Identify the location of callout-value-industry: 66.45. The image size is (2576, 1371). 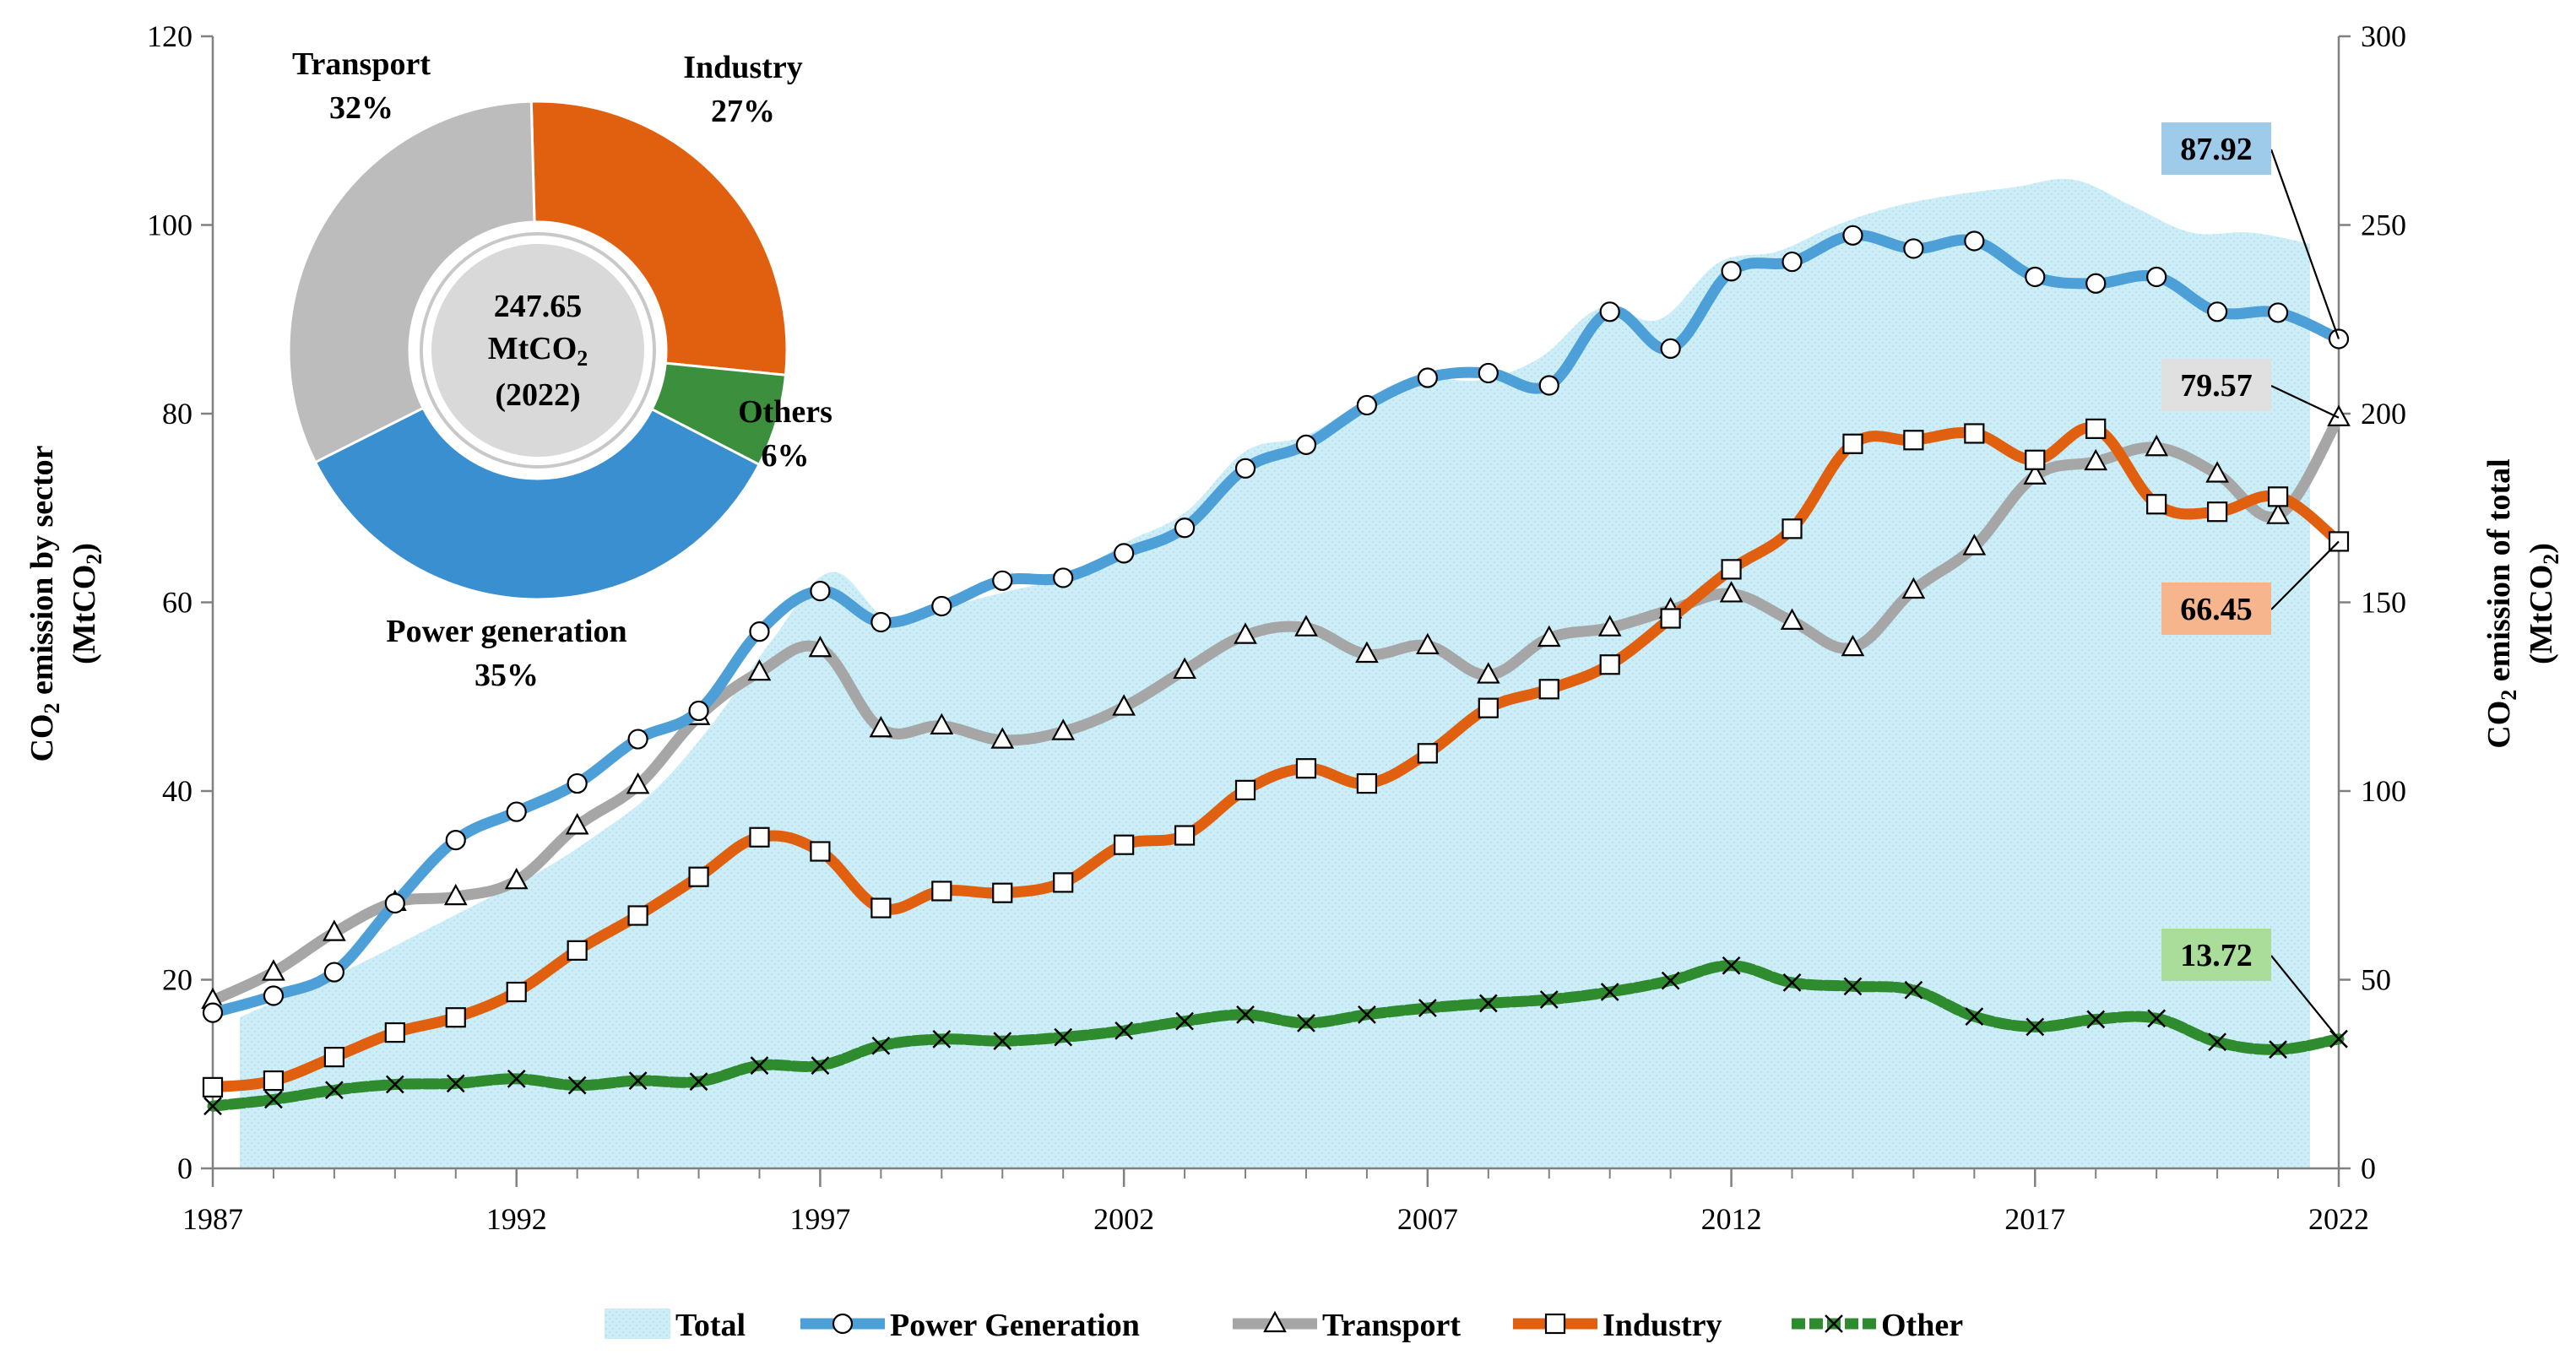
(2216, 609).